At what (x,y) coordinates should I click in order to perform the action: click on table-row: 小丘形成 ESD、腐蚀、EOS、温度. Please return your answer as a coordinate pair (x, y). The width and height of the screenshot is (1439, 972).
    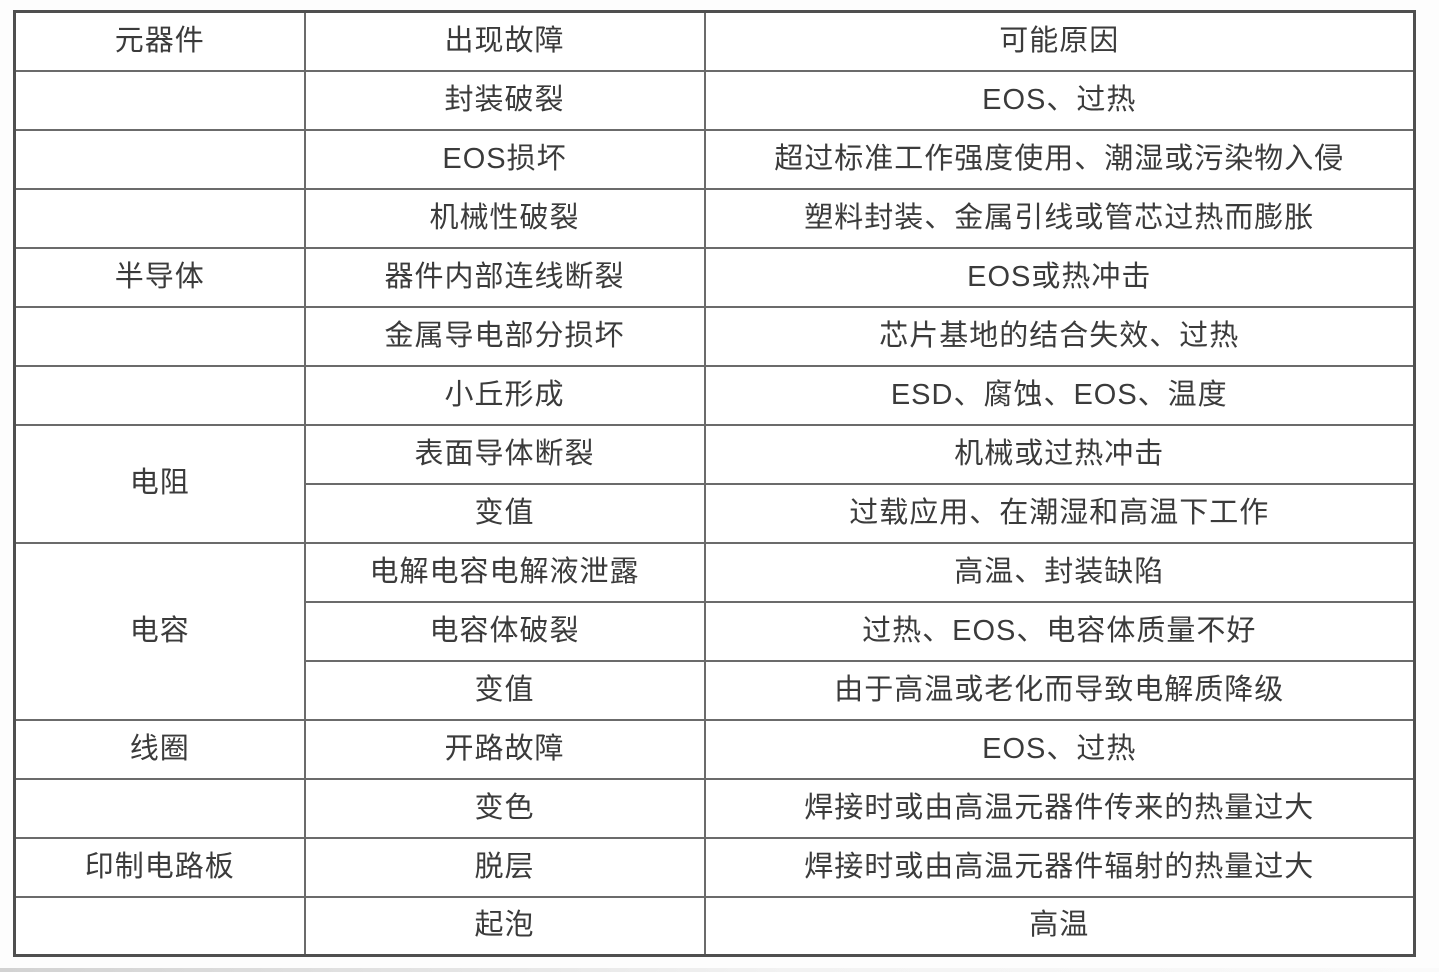
    Looking at the image, I should click on (714, 395).